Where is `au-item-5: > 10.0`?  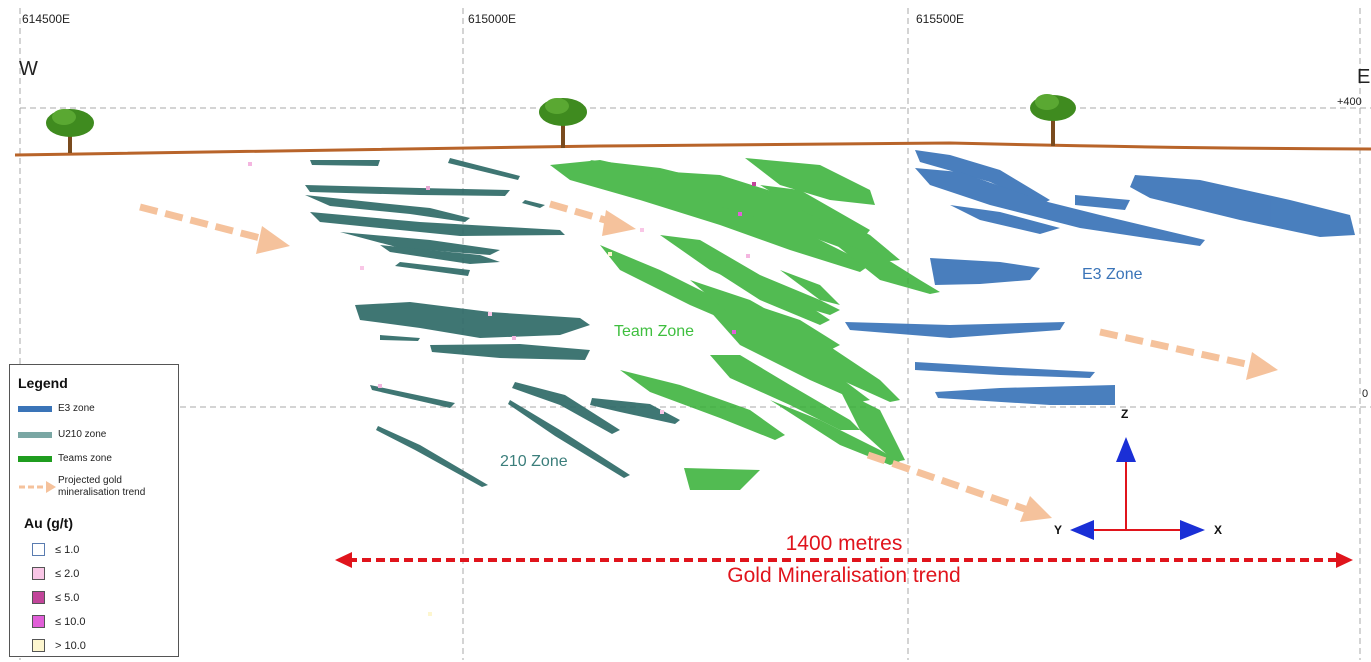 au-item-5: > 10.0 is located at coordinates (59, 645).